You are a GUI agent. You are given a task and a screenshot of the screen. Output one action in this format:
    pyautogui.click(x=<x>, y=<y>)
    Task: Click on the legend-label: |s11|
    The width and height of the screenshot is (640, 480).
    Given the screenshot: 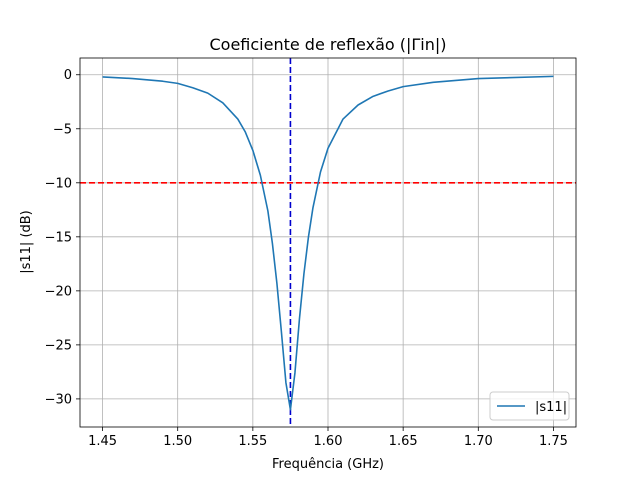 What is the action you would take?
    pyautogui.click(x=551, y=407)
    